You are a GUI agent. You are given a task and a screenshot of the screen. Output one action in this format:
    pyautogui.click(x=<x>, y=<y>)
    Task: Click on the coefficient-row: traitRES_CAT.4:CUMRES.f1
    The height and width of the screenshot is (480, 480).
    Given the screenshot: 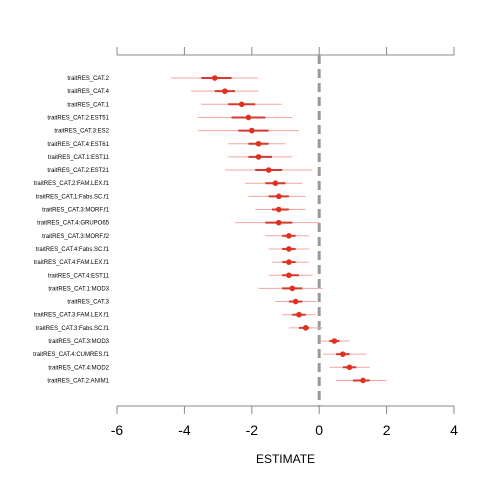 What is the action you would take?
    pyautogui.click(x=200, y=354)
    